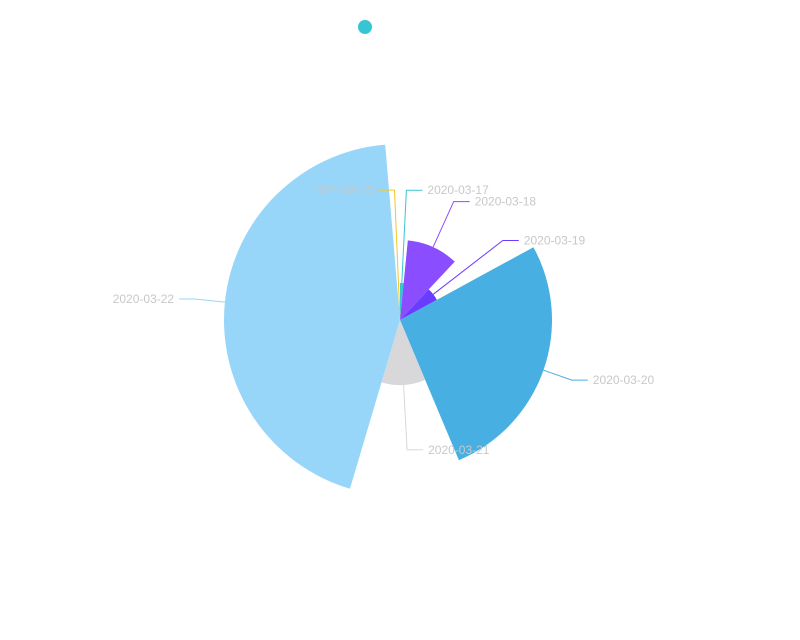  What do you see at coordinates (458, 190) in the screenshot?
I see `slice-label-2020-03-17: 2020-03-17` at bounding box center [458, 190].